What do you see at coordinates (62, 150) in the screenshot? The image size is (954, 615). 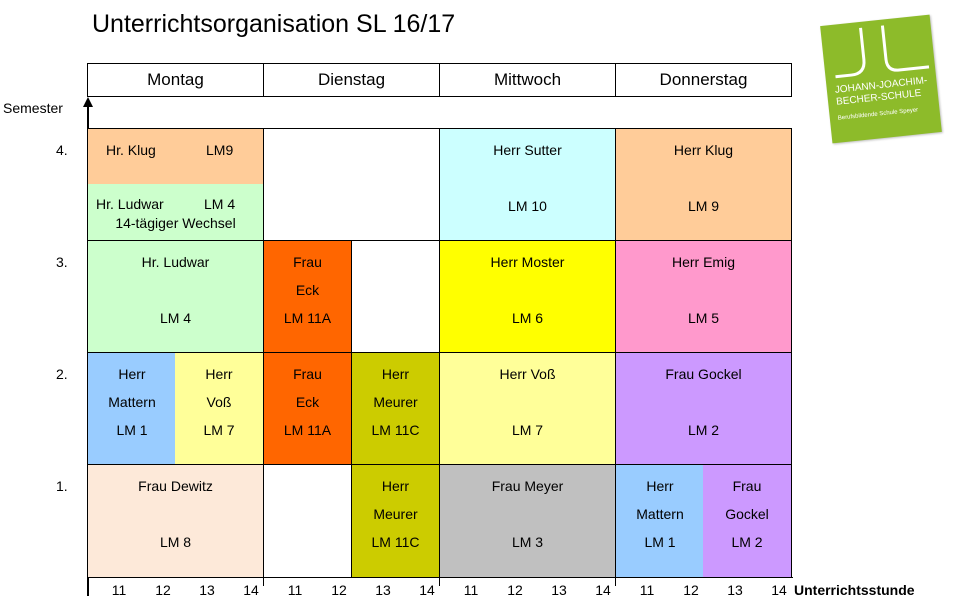 I see `semester-label-4: 4.` at bounding box center [62, 150].